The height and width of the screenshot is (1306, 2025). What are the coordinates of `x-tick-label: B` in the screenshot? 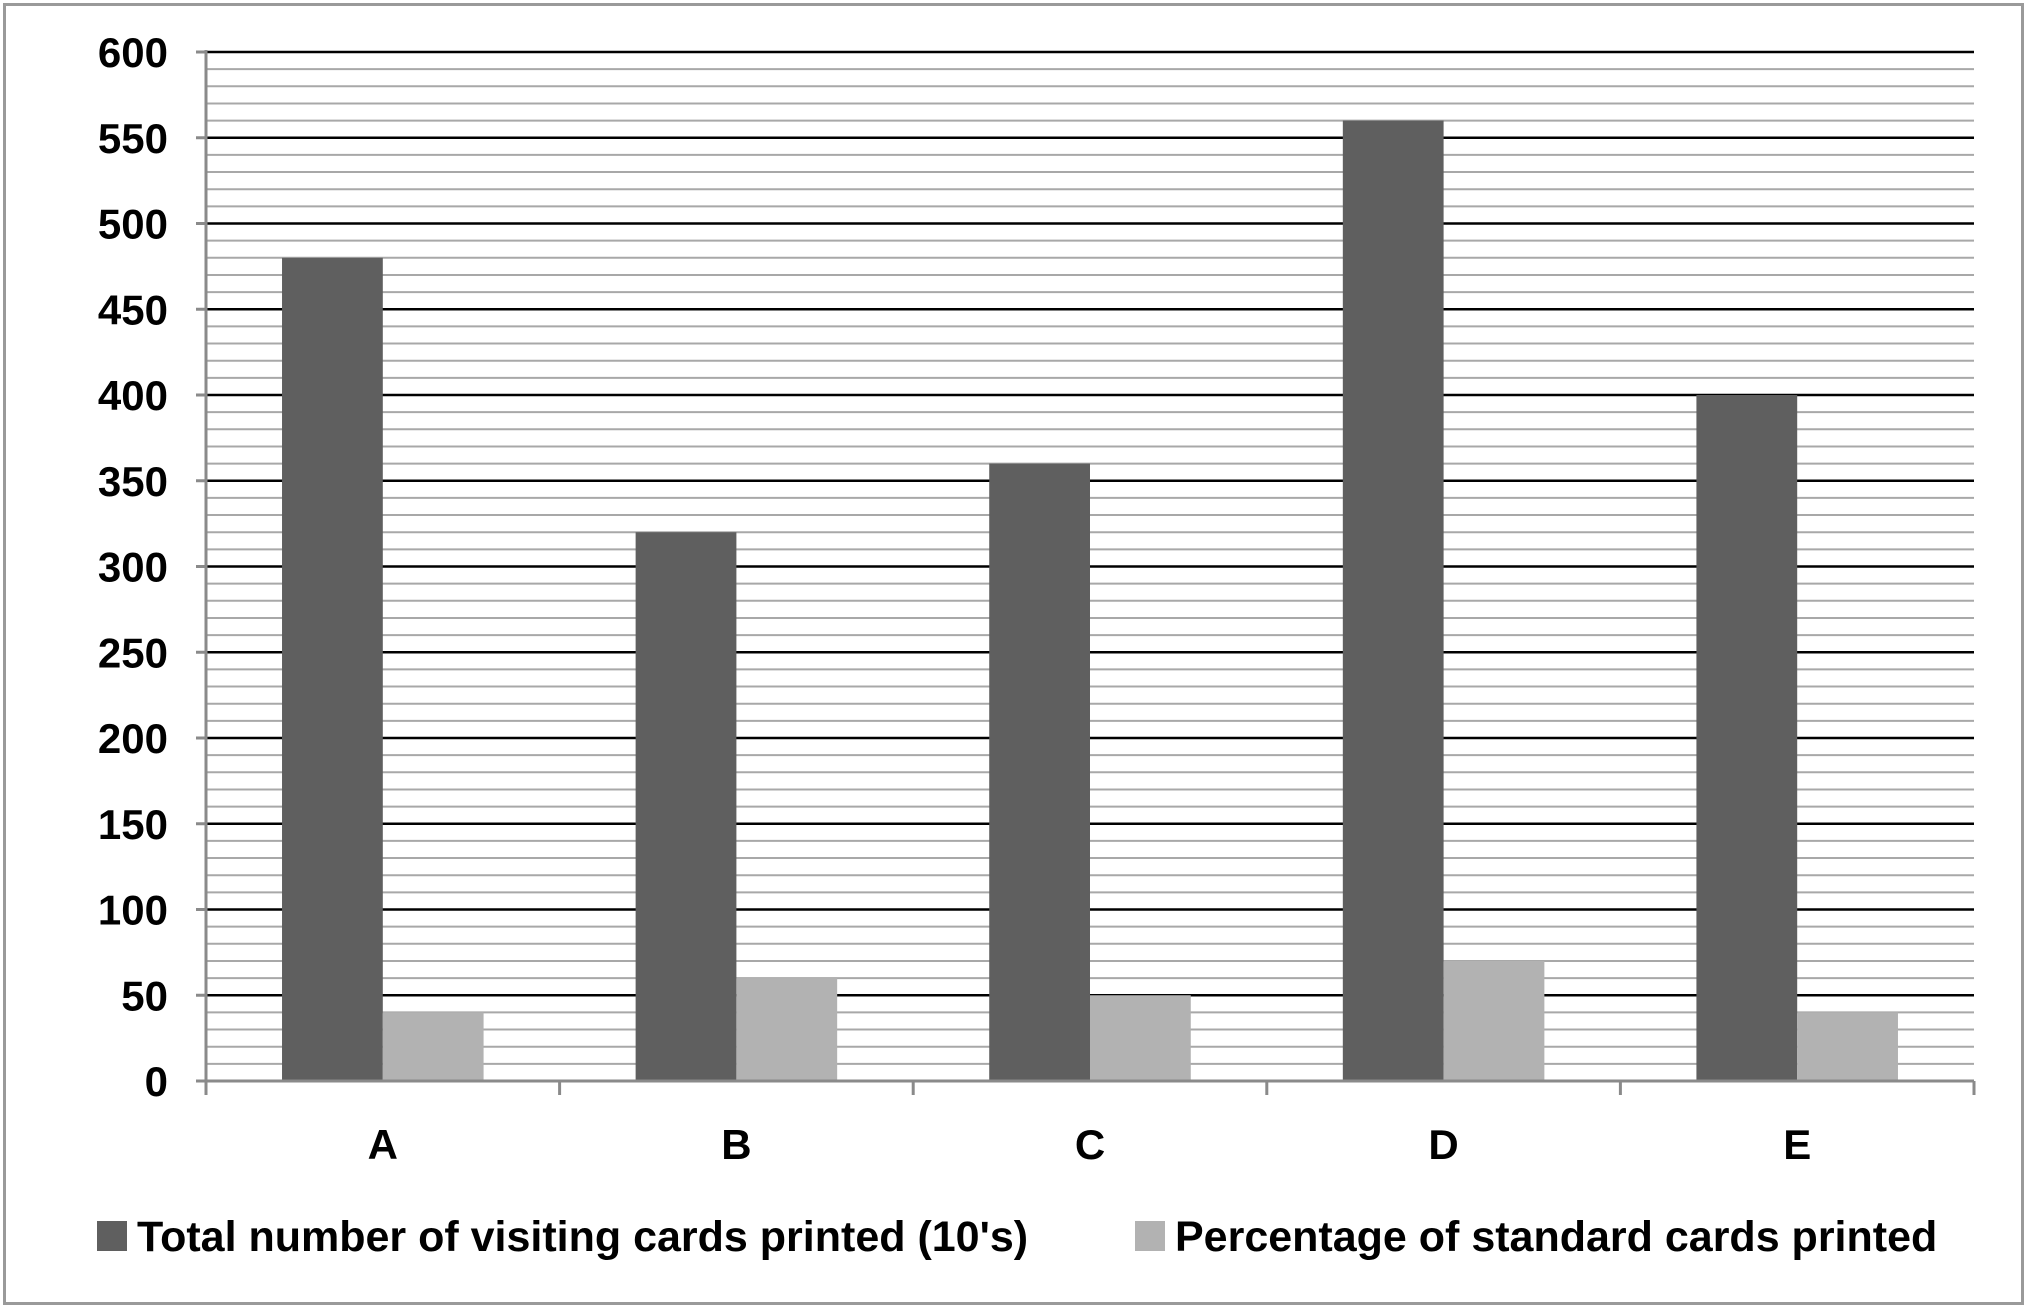 It's located at (736, 1144).